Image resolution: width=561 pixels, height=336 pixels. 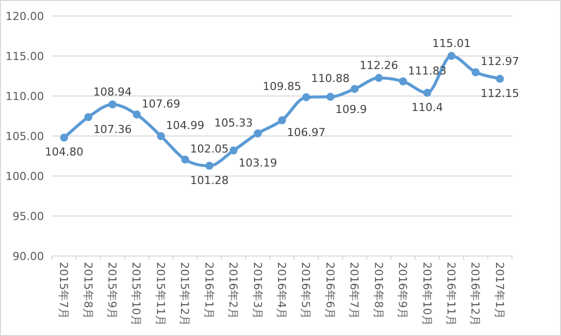 I want to click on x-tick-label: 2015年12月, so click(x=185, y=294).